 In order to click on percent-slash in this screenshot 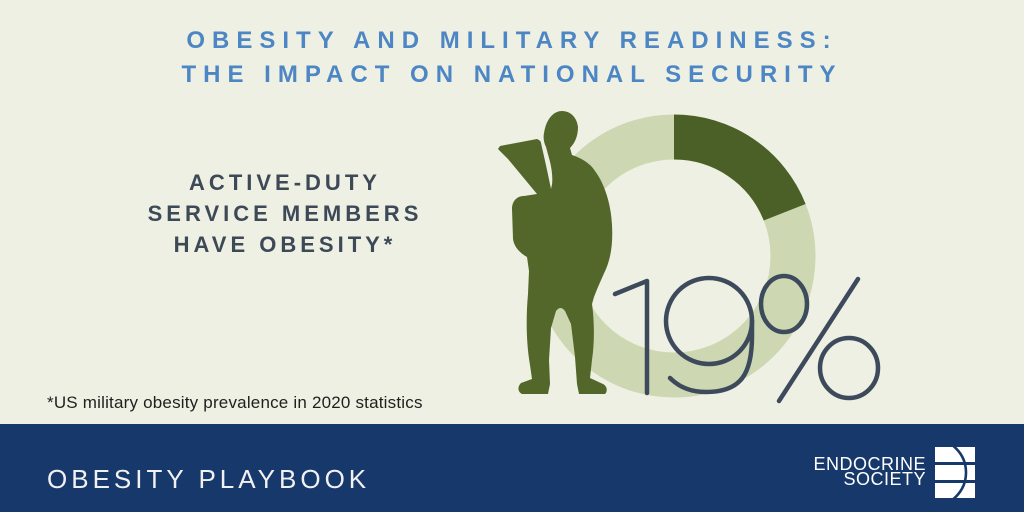, I will do `click(818, 340)`.